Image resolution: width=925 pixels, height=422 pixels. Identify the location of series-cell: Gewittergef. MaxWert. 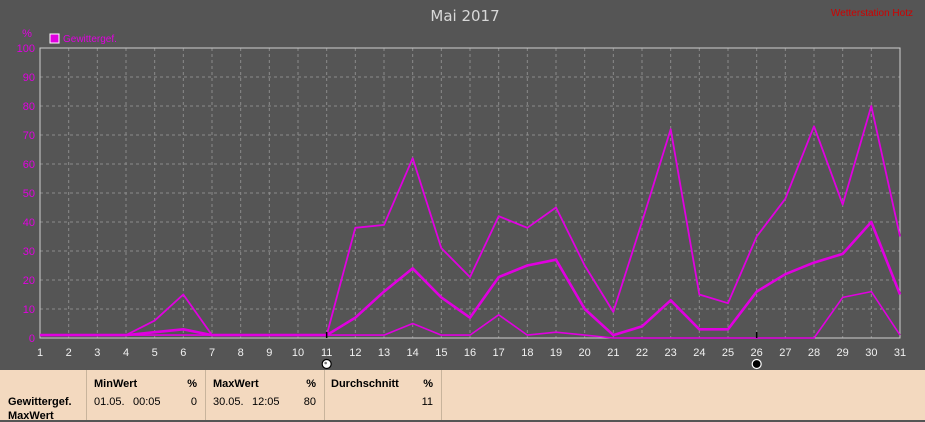
(43, 396).